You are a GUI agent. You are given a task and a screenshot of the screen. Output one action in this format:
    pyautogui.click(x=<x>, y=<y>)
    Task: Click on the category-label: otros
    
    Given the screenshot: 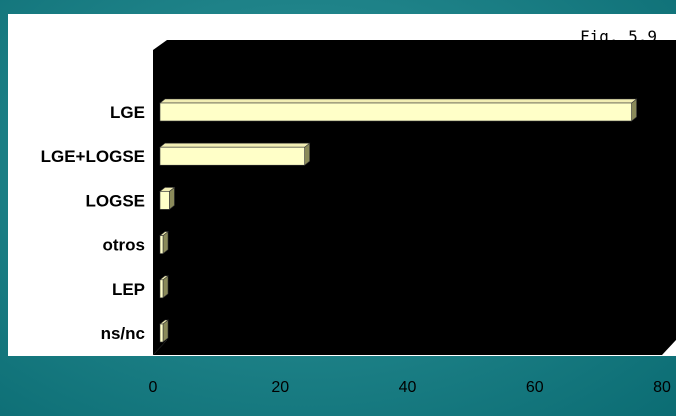 What is the action you would take?
    pyautogui.click(x=124, y=245)
    